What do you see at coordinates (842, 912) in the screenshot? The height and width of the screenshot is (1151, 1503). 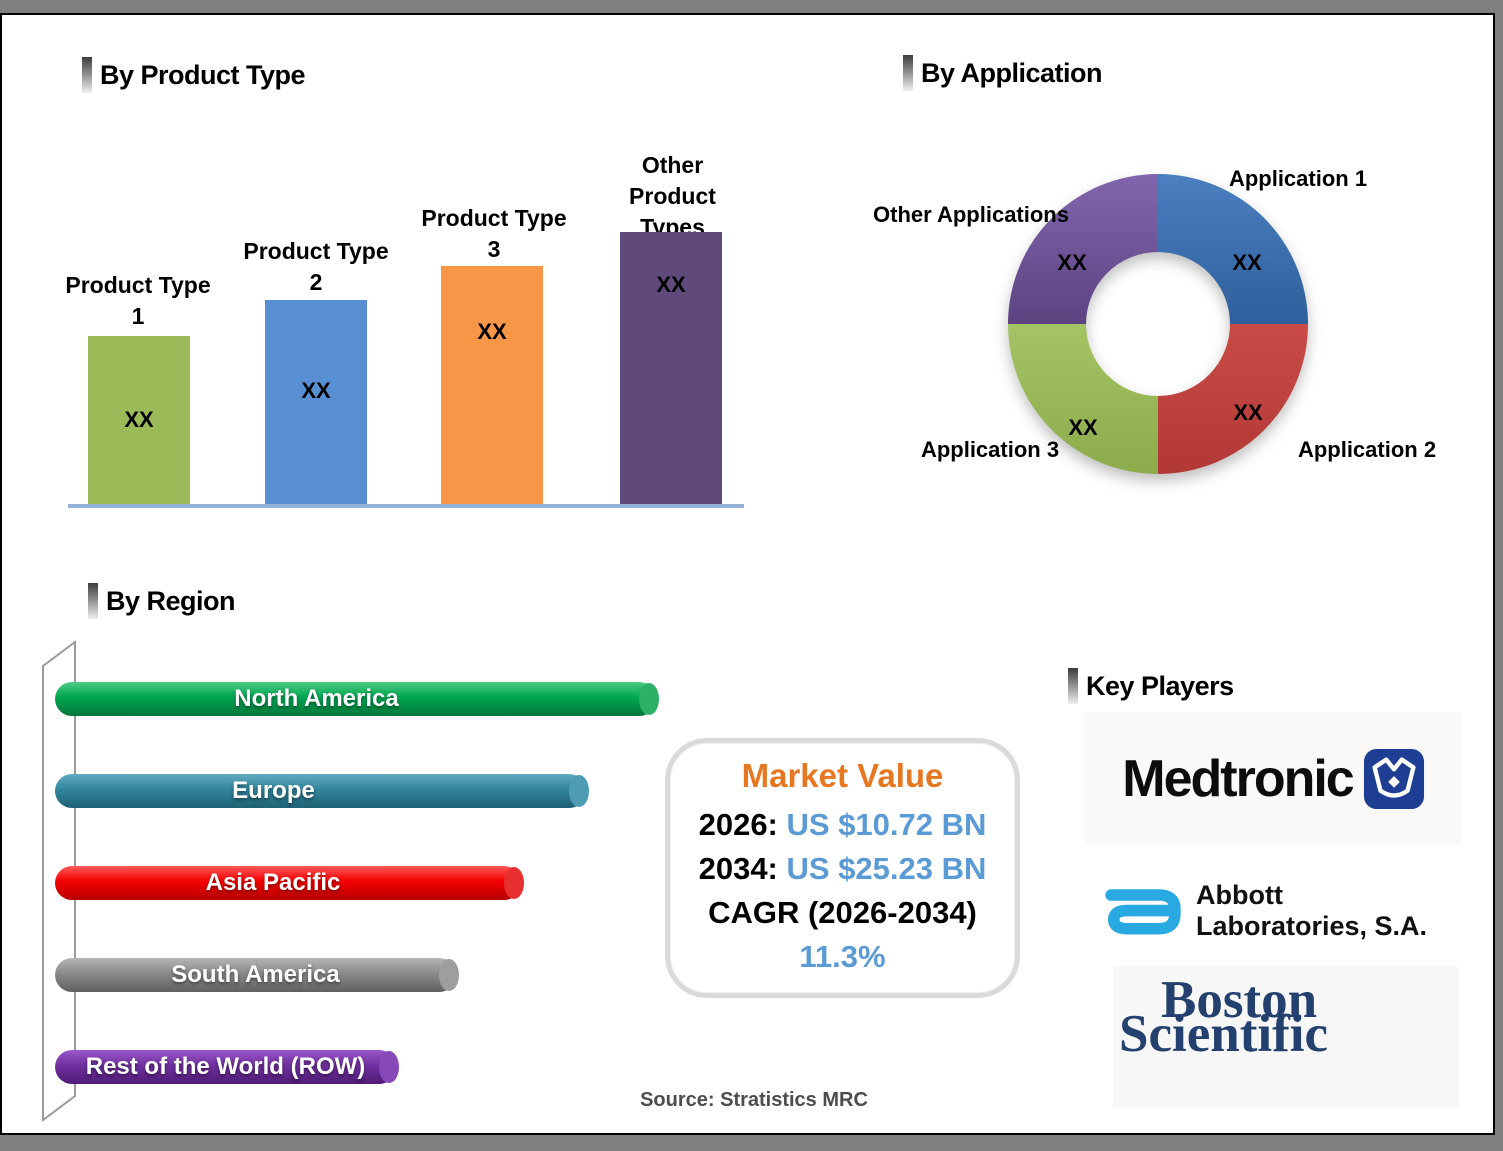 I see `cagr-label: CAGR (2026-2034)` at bounding box center [842, 912].